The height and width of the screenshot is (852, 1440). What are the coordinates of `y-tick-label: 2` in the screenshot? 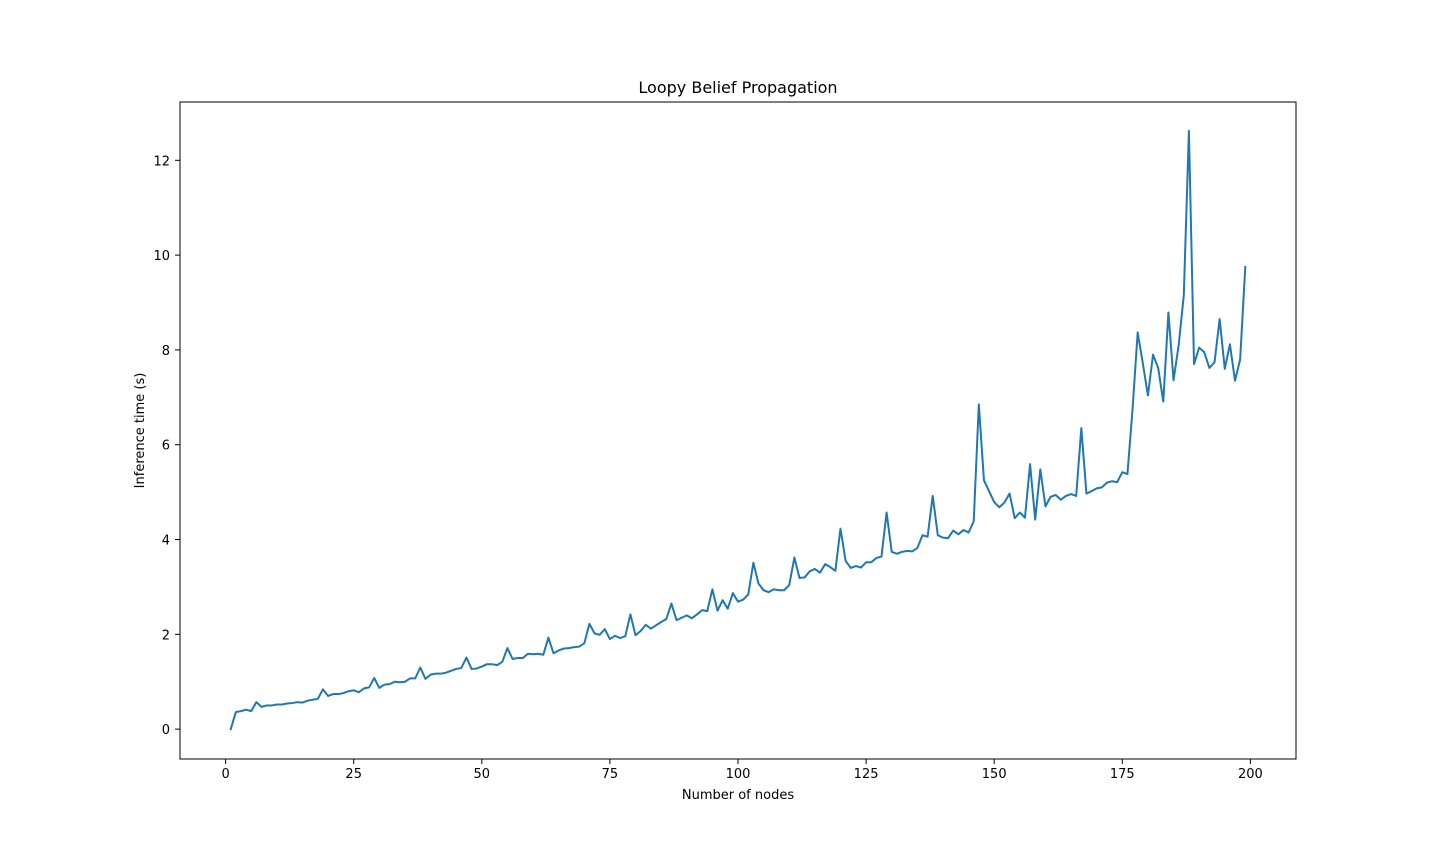 It's located at (166, 635).